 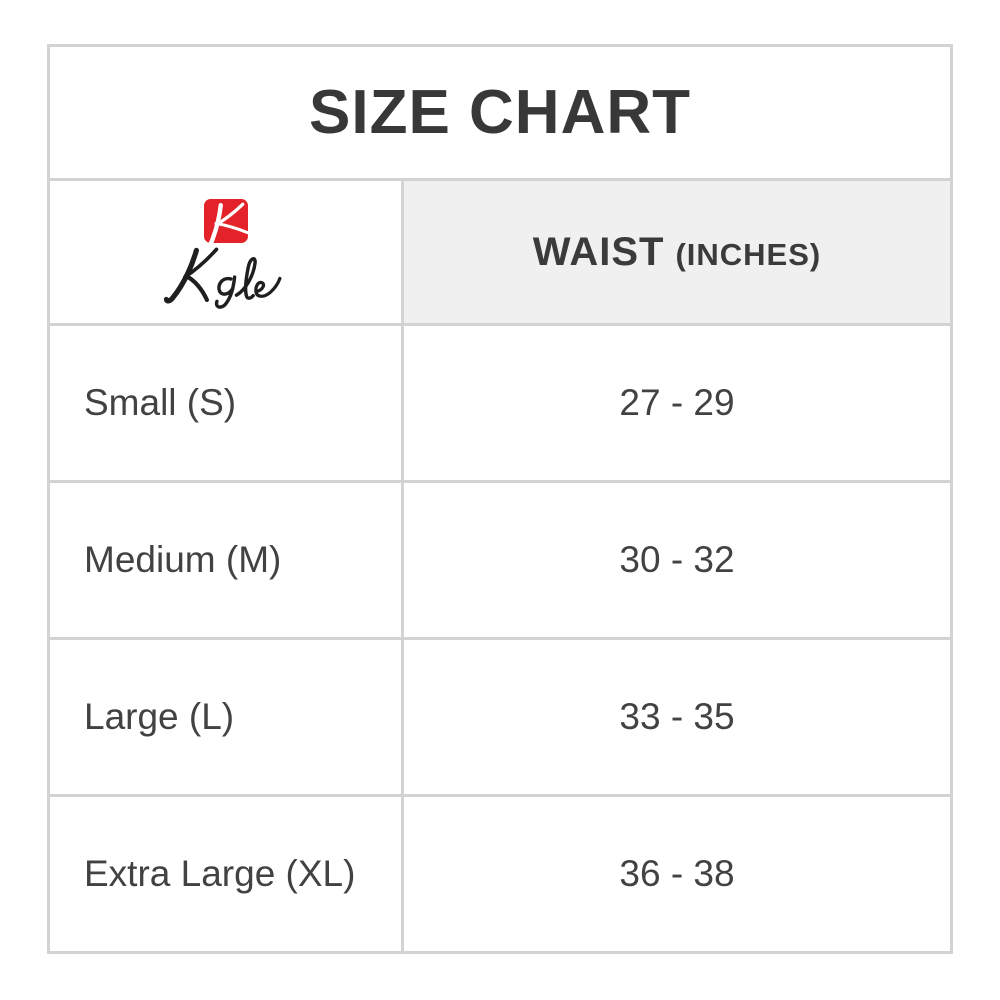 What do you see at coordinates (598, 251) in the screenshot?
I see `waist-header-label: WAIST` at bounding box center [598, 251].